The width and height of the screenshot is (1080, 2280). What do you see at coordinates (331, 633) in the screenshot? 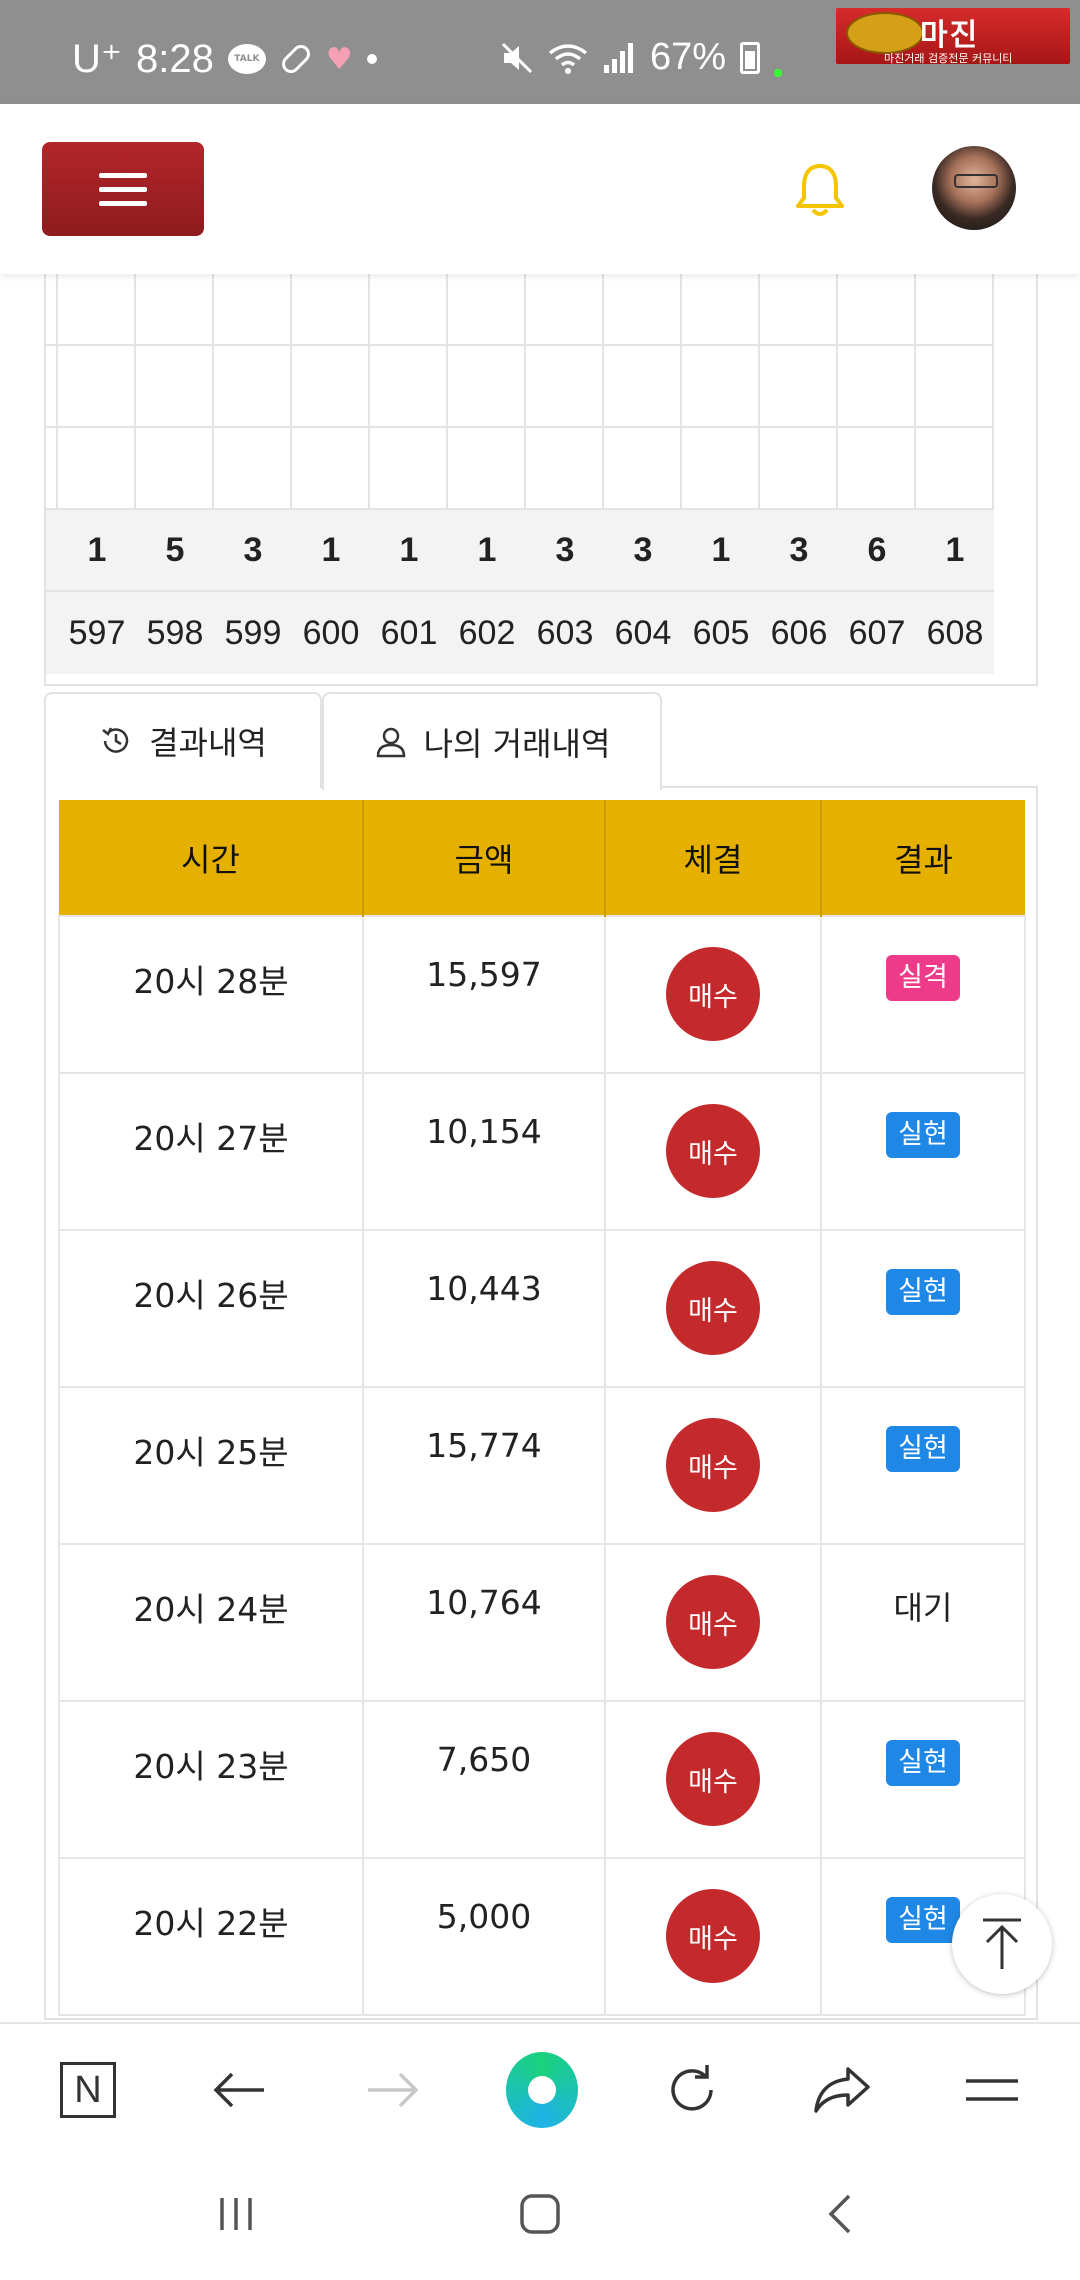
I see `grid-round-cell: 600` at bounding box center [331, 633].